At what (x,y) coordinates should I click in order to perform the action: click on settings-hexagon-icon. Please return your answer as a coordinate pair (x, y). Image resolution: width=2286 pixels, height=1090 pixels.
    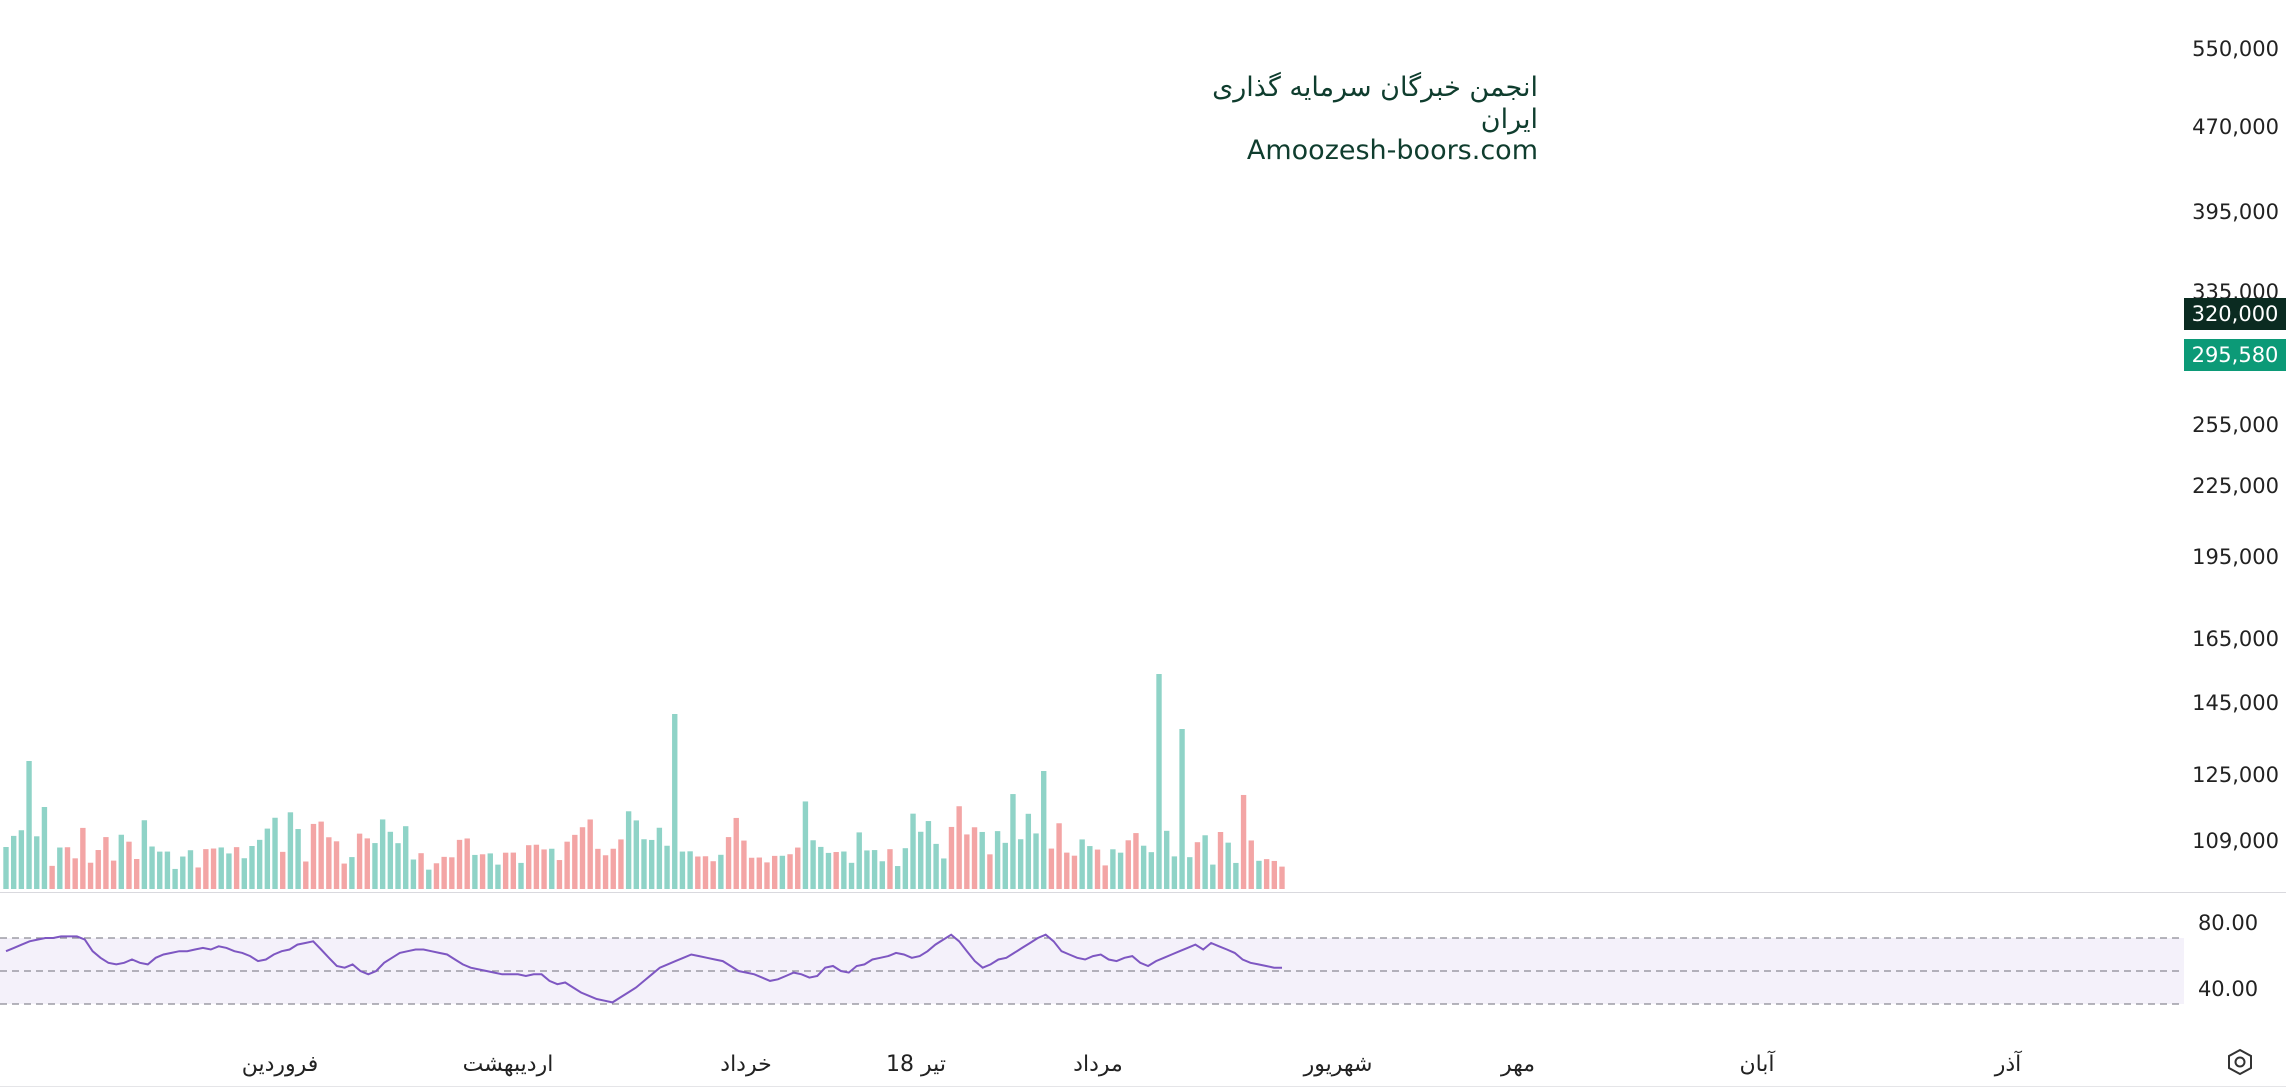
    Looking at the image, I should click on (2240, 1062).